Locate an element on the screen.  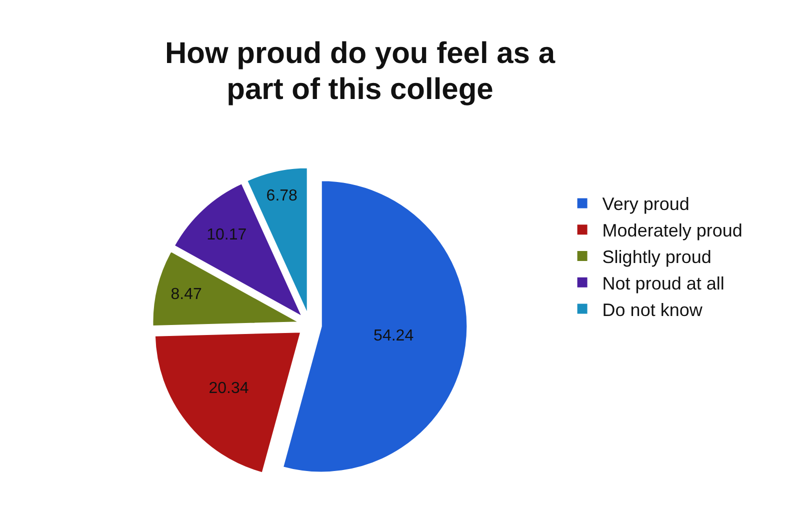
legend-label: Moderately proud is located at coordinates (672, 230).